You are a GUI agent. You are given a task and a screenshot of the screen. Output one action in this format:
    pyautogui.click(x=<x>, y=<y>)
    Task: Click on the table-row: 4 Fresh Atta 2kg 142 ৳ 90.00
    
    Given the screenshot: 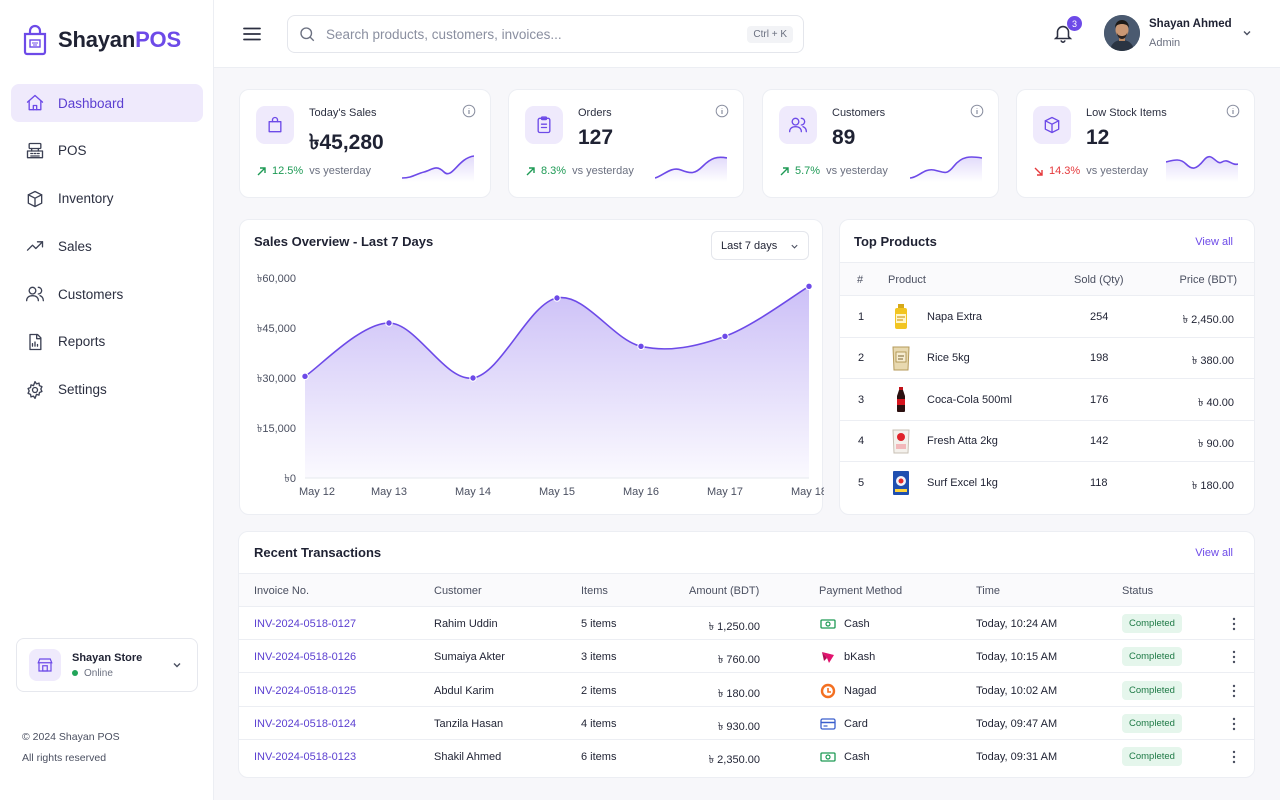 What is the action you would take?
    pyautogui.click(x=1047, y=441)
    